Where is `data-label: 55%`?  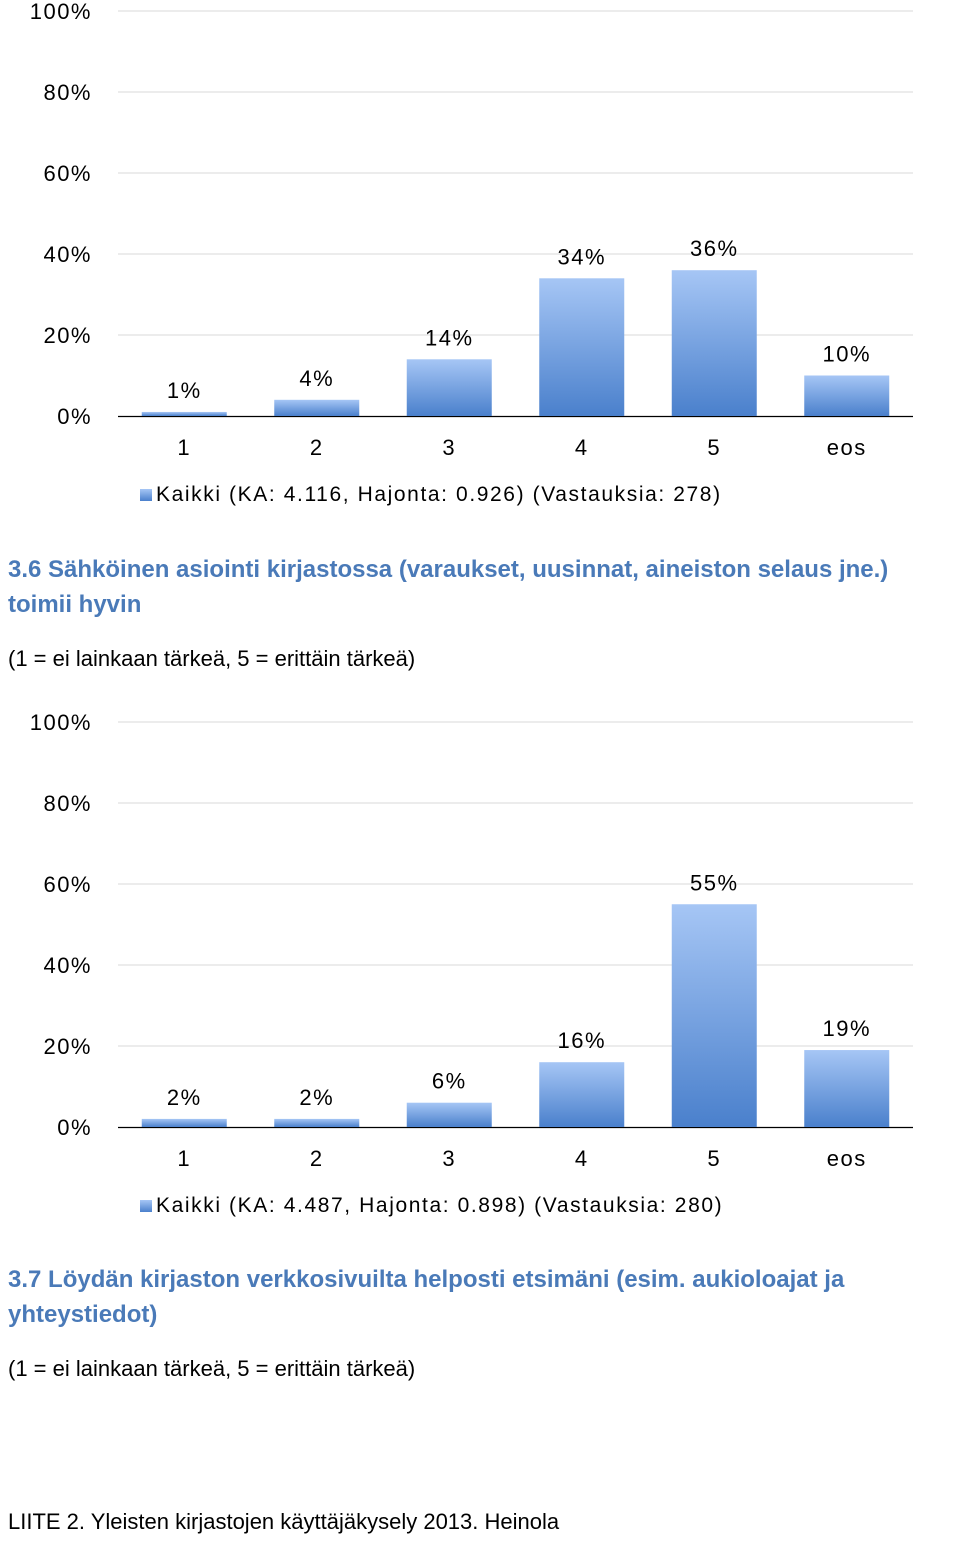
data-label: 55% is located at coordinates (714, 882).